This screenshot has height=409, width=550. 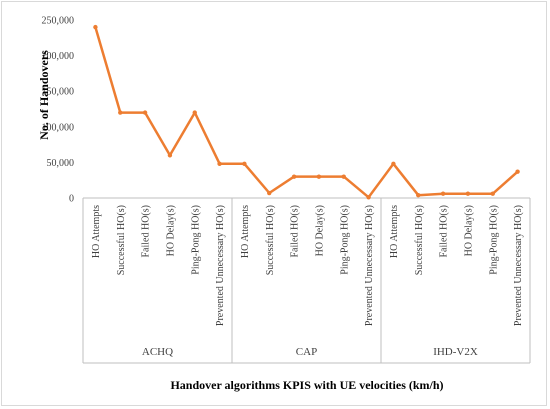 I want to click on y-tick-labels: 0 50,000 100,000 150,000 200,000 250,000, so click(x=58, y=110).